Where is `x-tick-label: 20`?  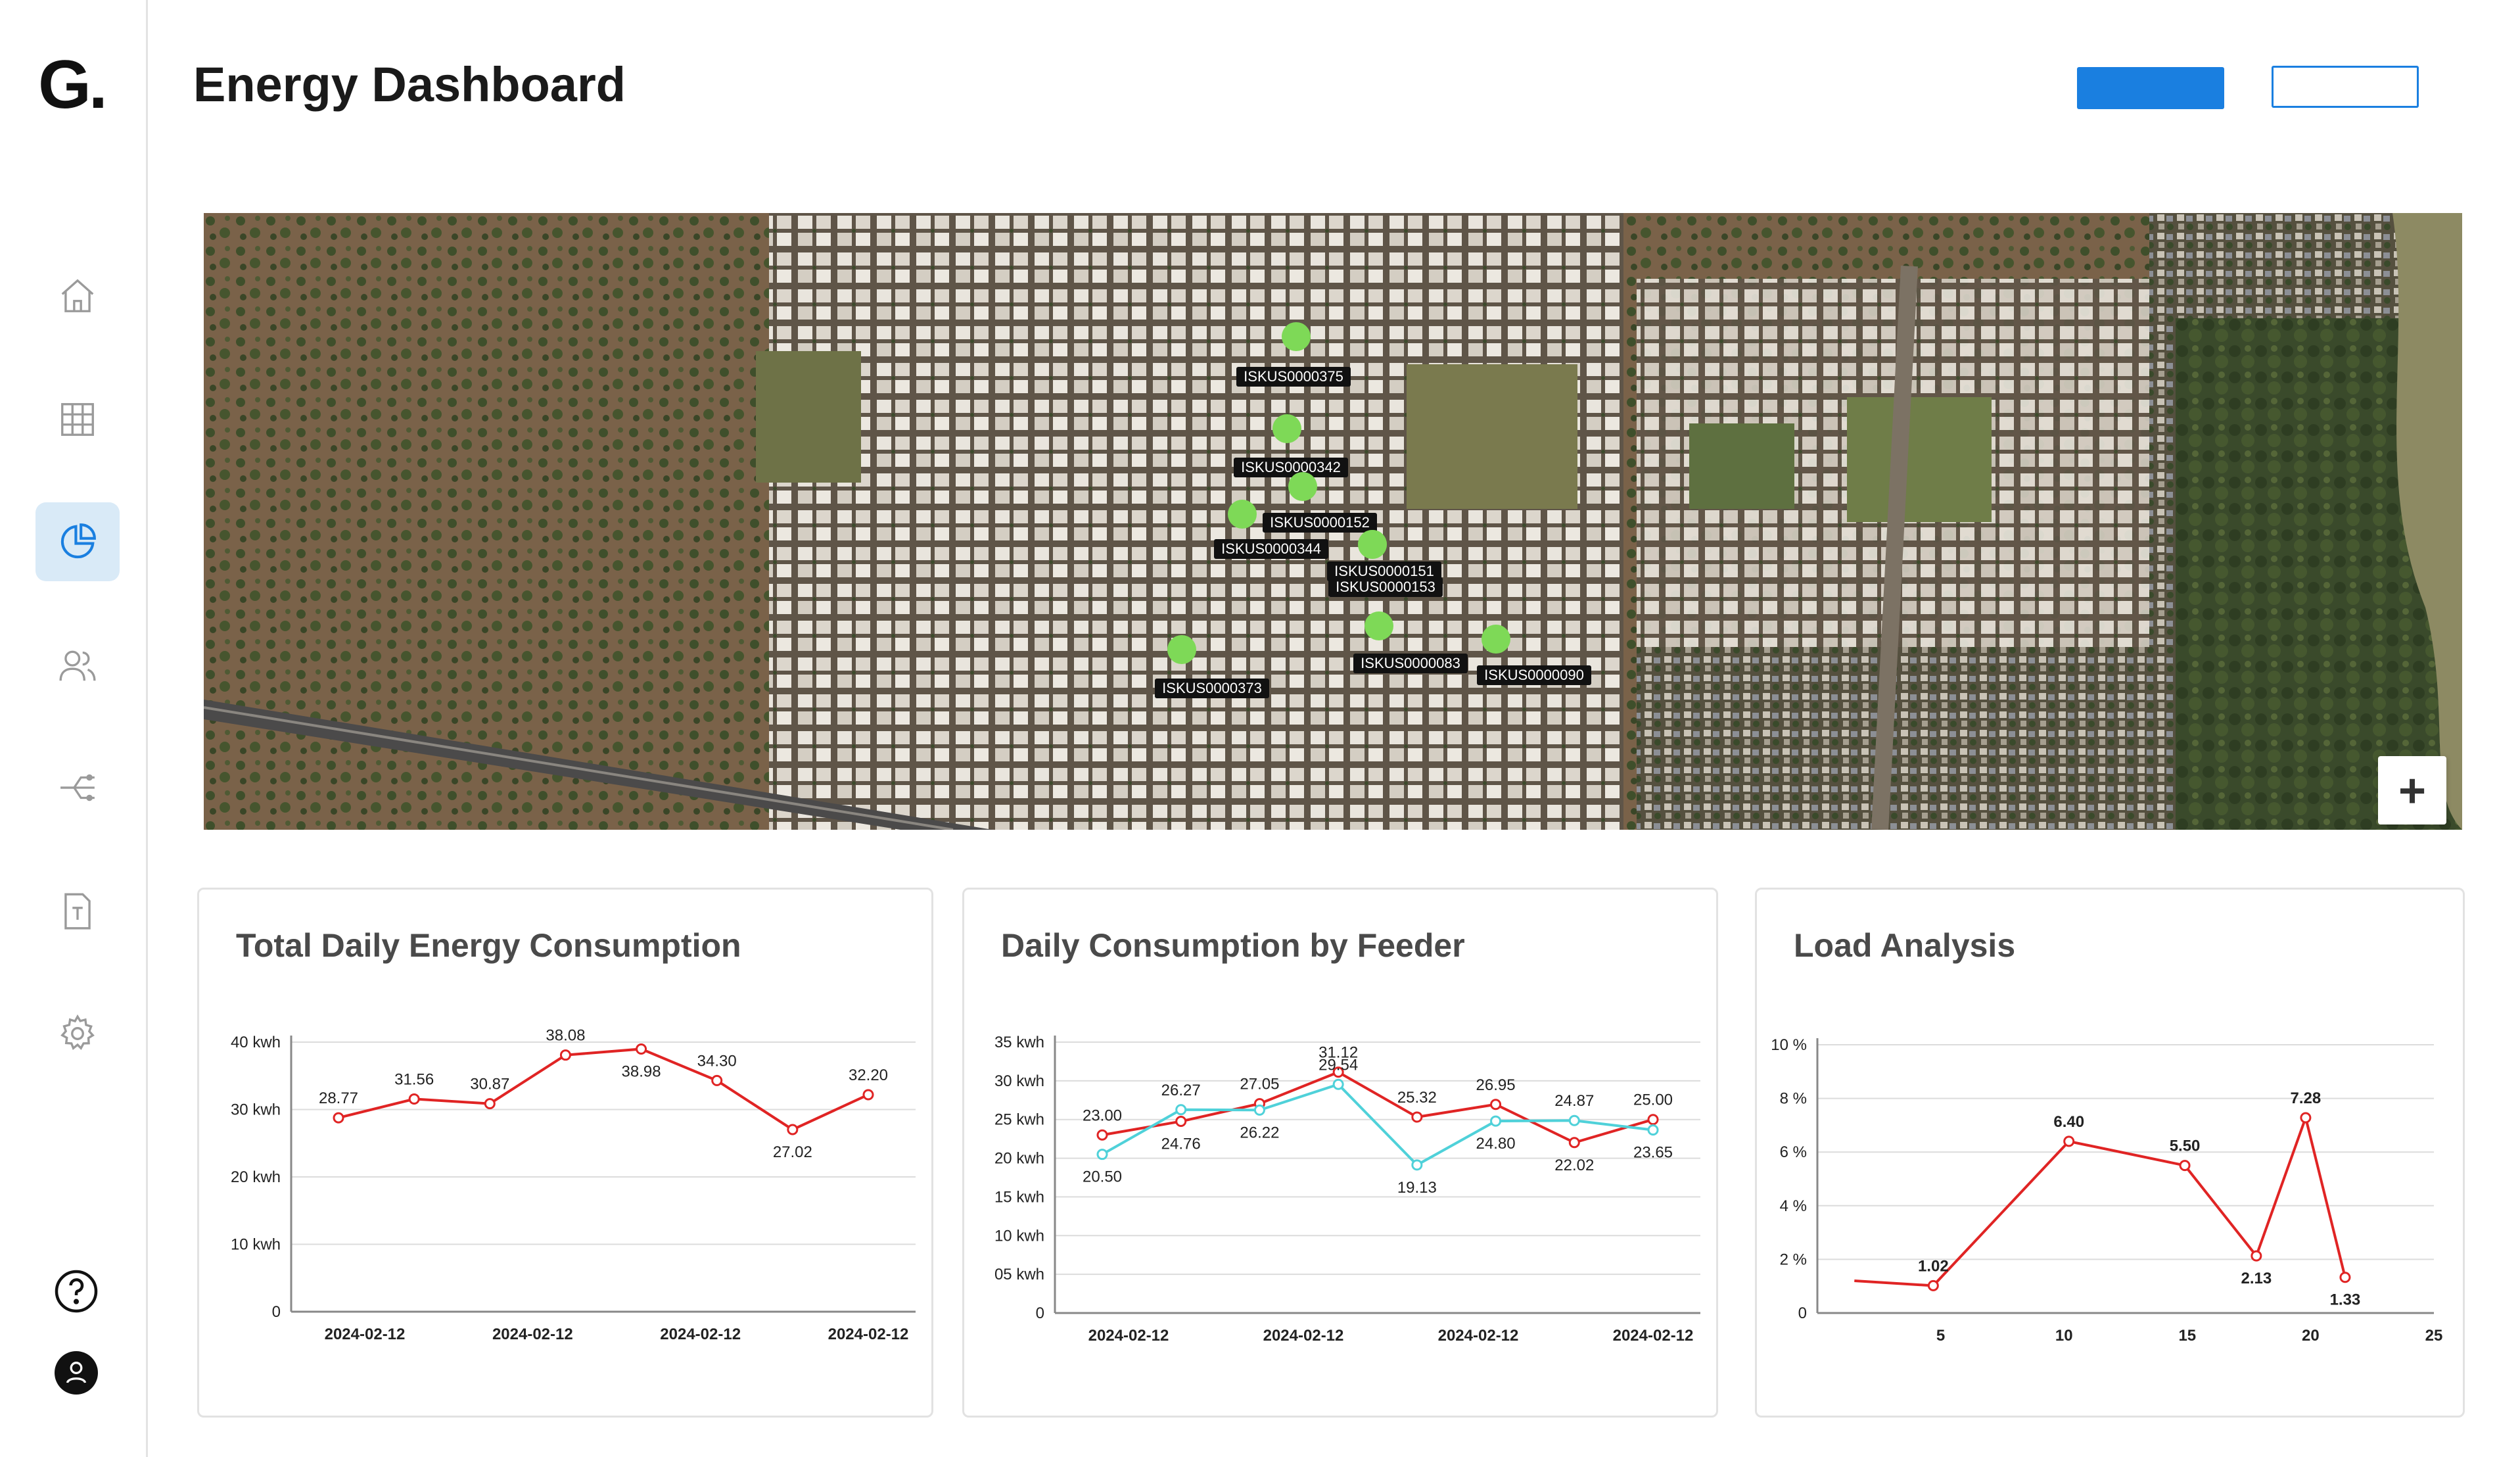
x-tick-label: 20 is located at coordinates (2311, 1336).